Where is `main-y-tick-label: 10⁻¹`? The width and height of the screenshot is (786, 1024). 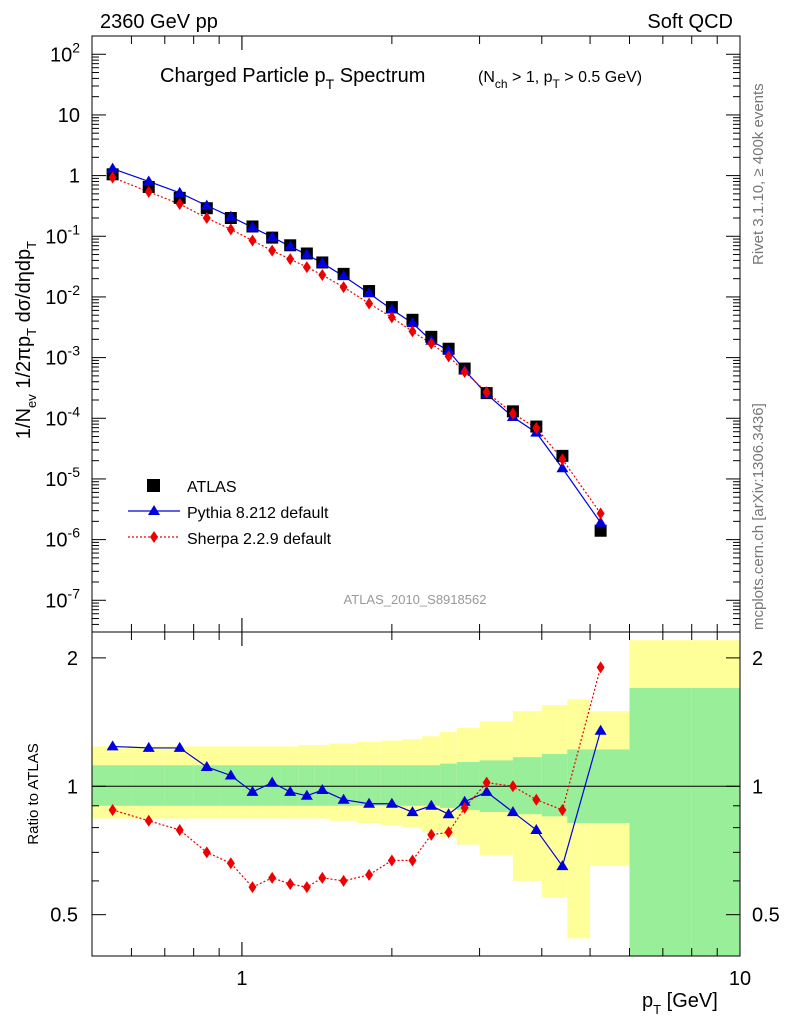 main-y-tick-label: 10⁻¹ is located at coordinates (62, 234).